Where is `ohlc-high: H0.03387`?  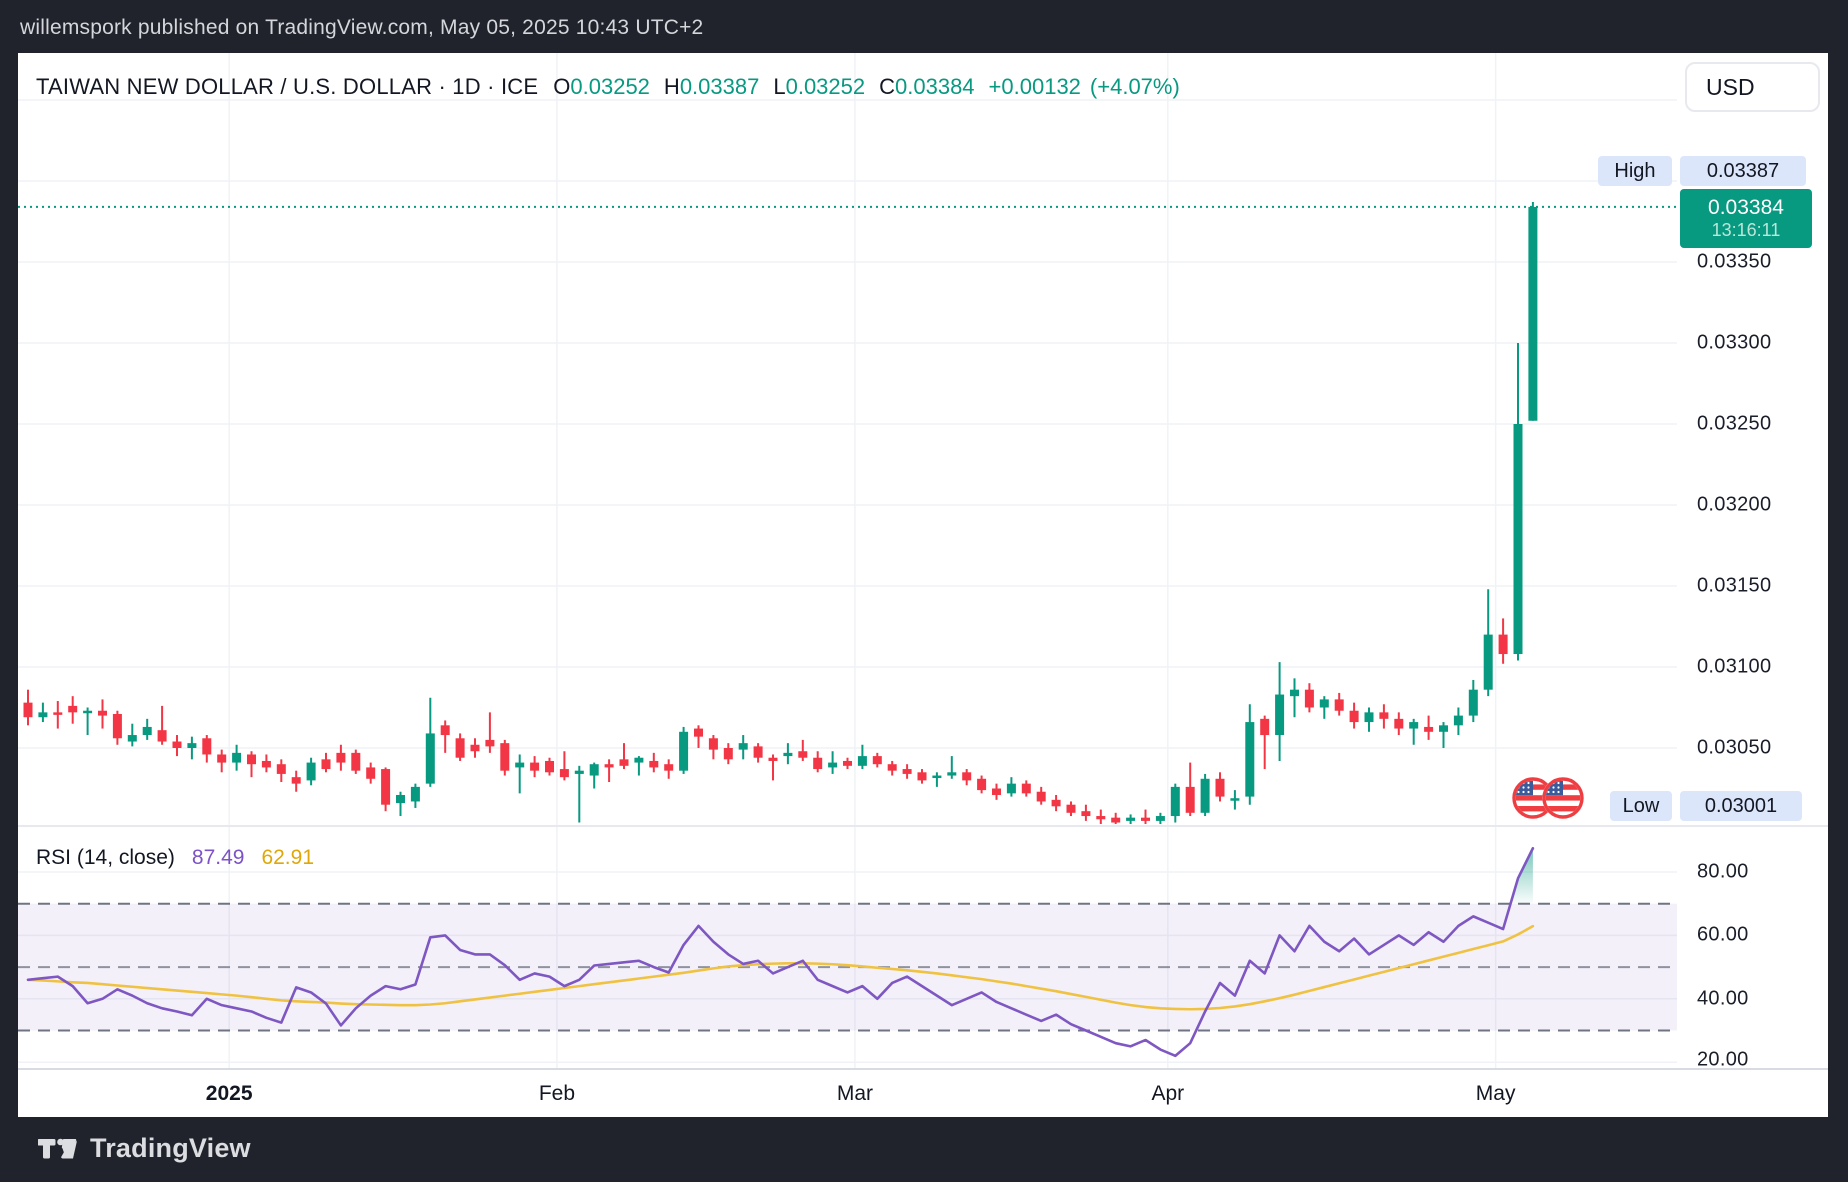
ohlc-high: H0.03387 is located at coordinates (711, 86).